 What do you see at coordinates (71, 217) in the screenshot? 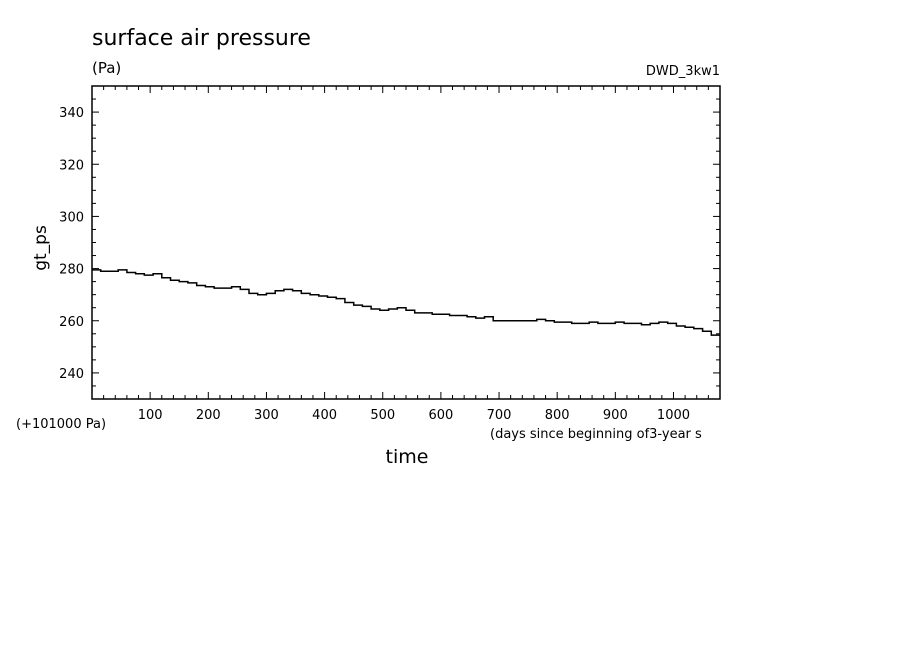
I see `y-tick-label: 300` at bounding box center [71, 217].